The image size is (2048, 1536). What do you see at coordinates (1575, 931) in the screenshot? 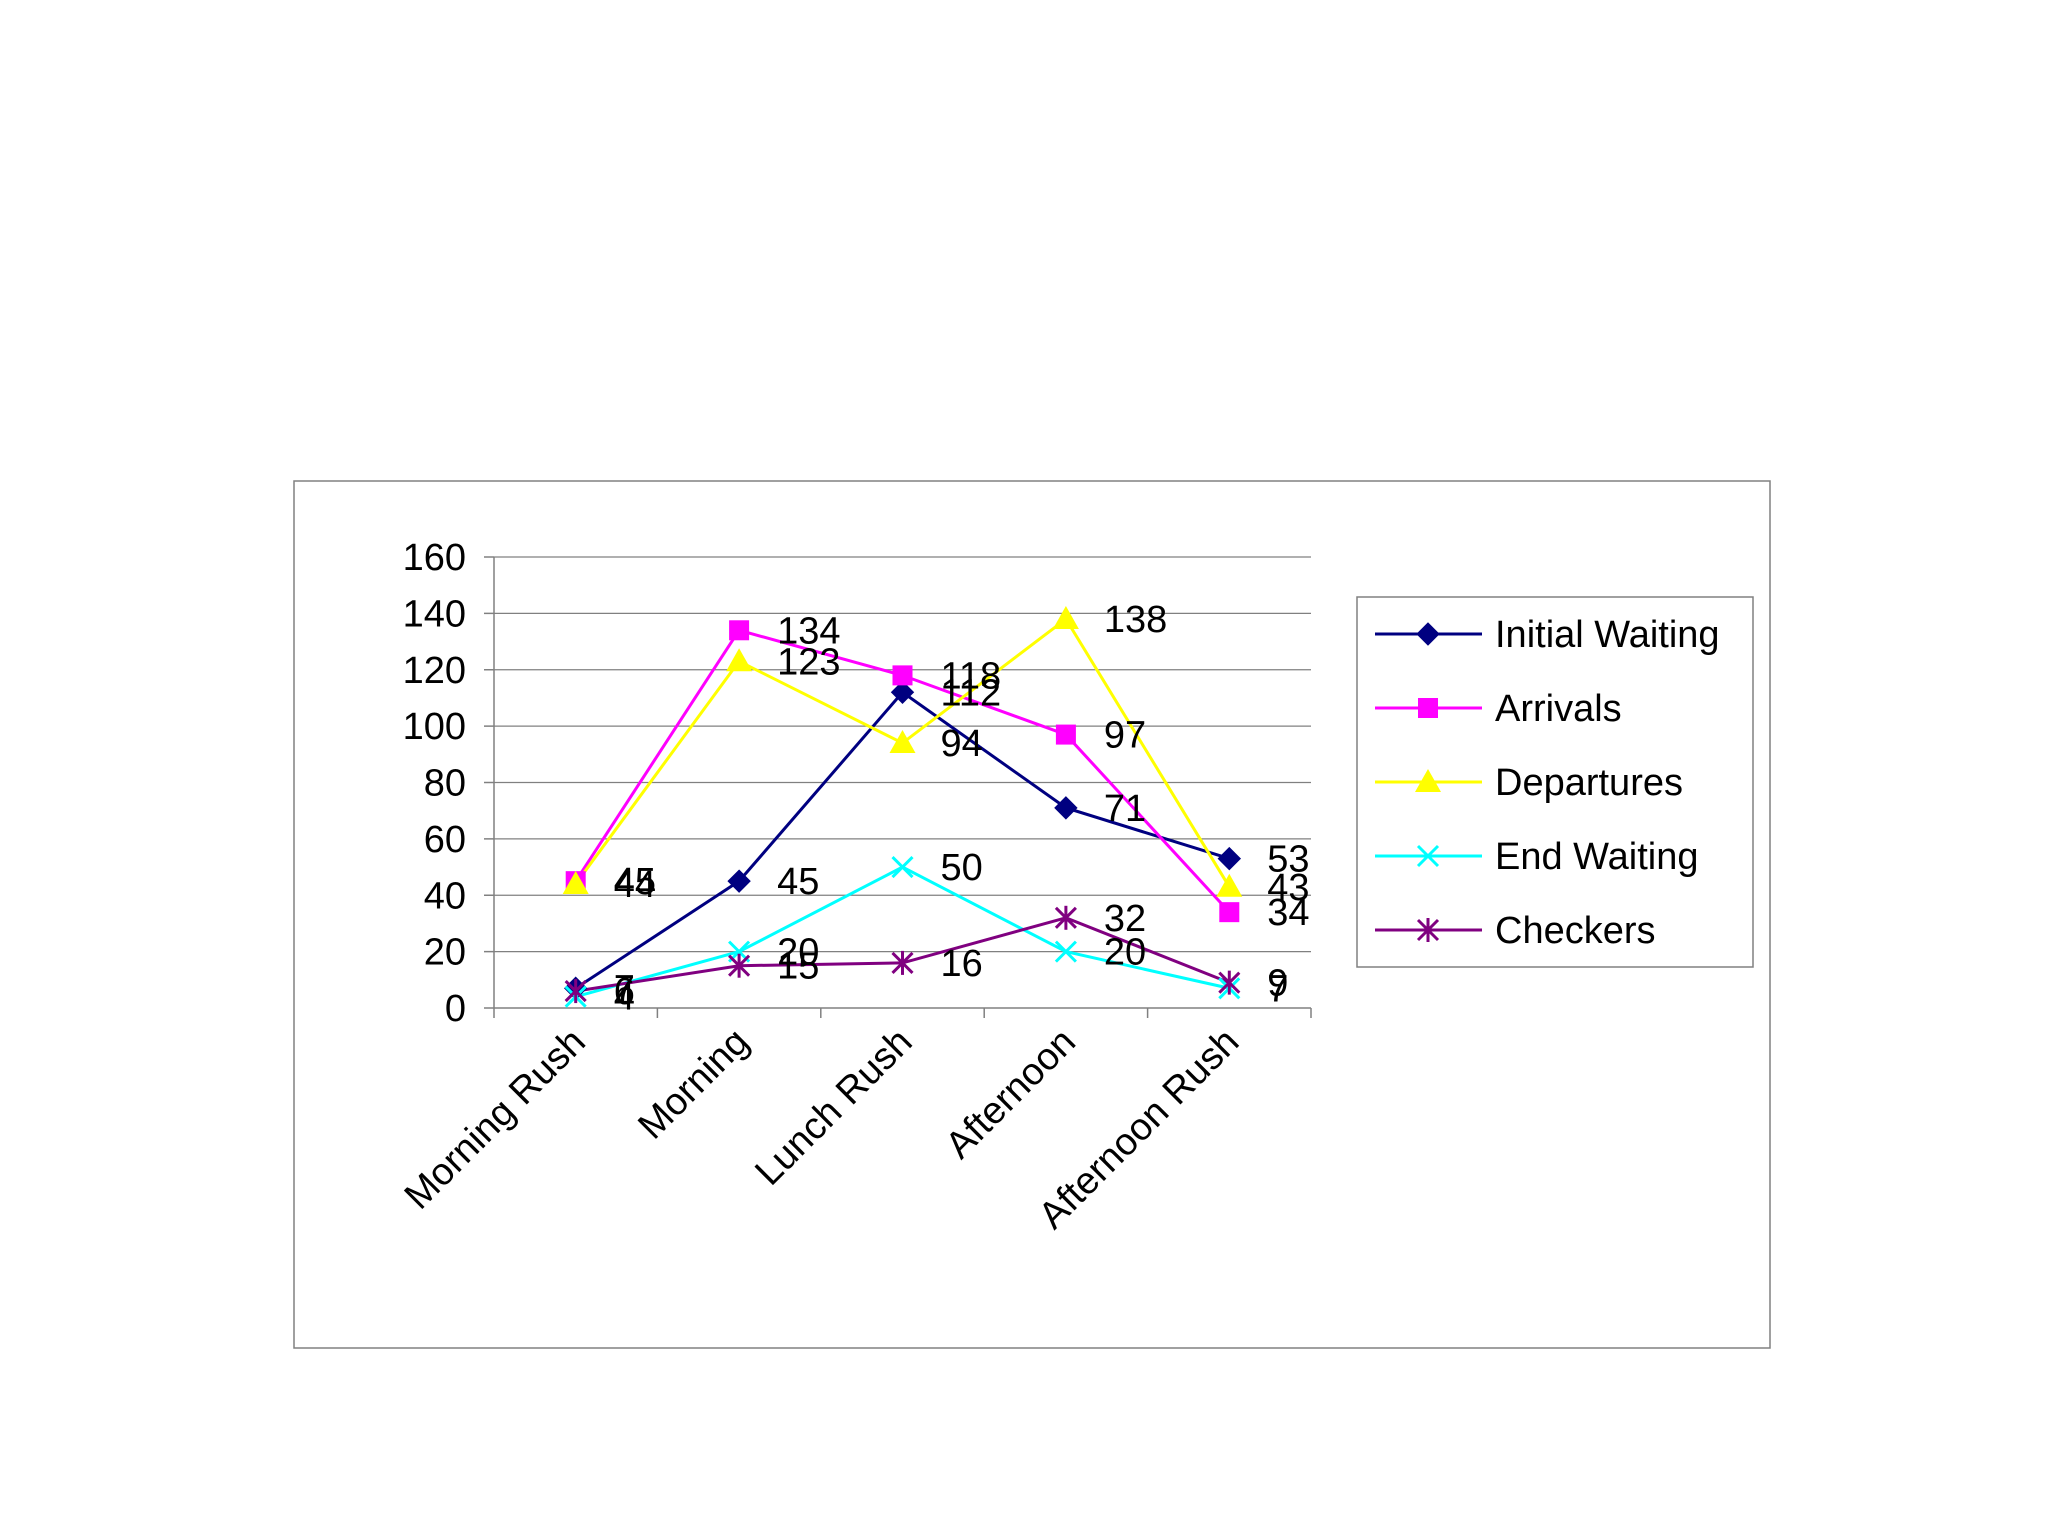
I see `legend-label: Checkers` at bounding box center [1575, 931].